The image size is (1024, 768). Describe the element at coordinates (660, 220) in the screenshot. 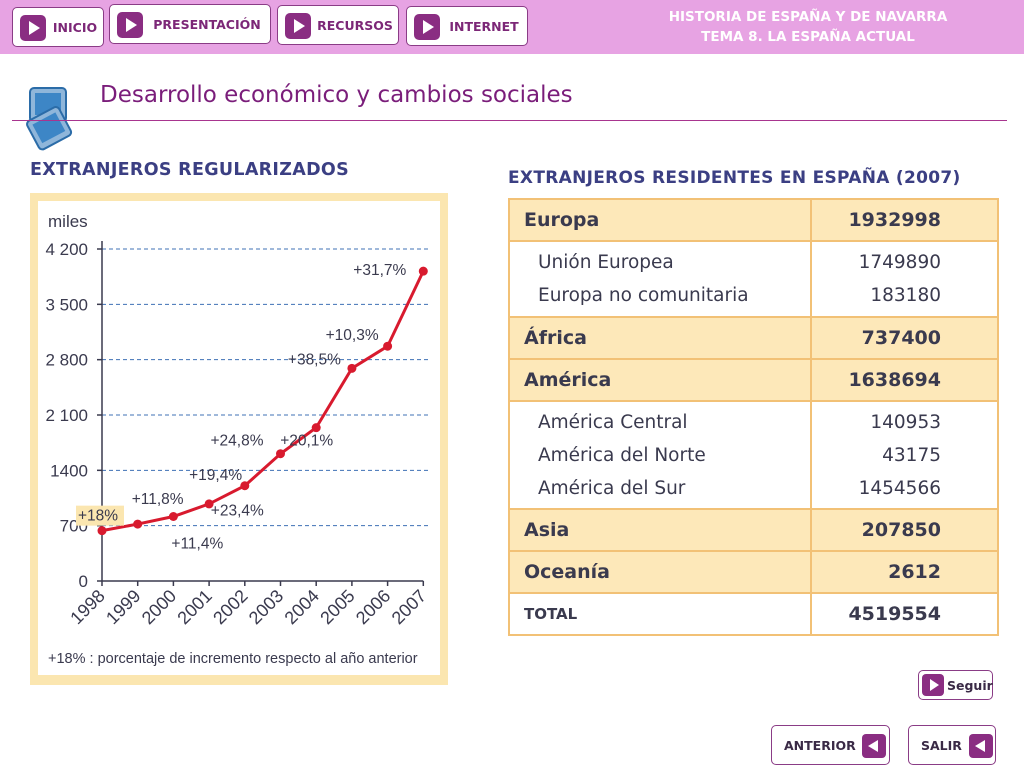

I see `region-name: Europa` at that location.